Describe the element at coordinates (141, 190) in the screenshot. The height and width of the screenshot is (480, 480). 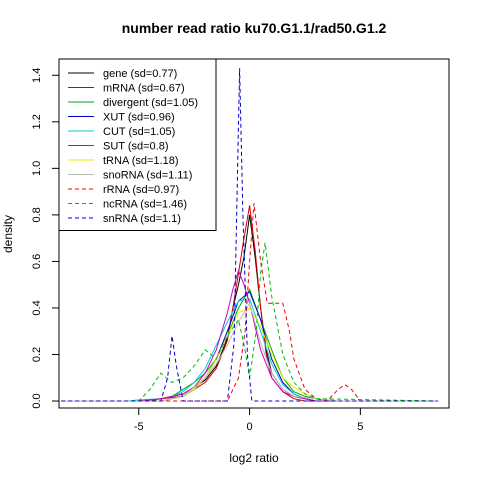
I see `legend-entry: rRNA (sd=0.97)` at that location.